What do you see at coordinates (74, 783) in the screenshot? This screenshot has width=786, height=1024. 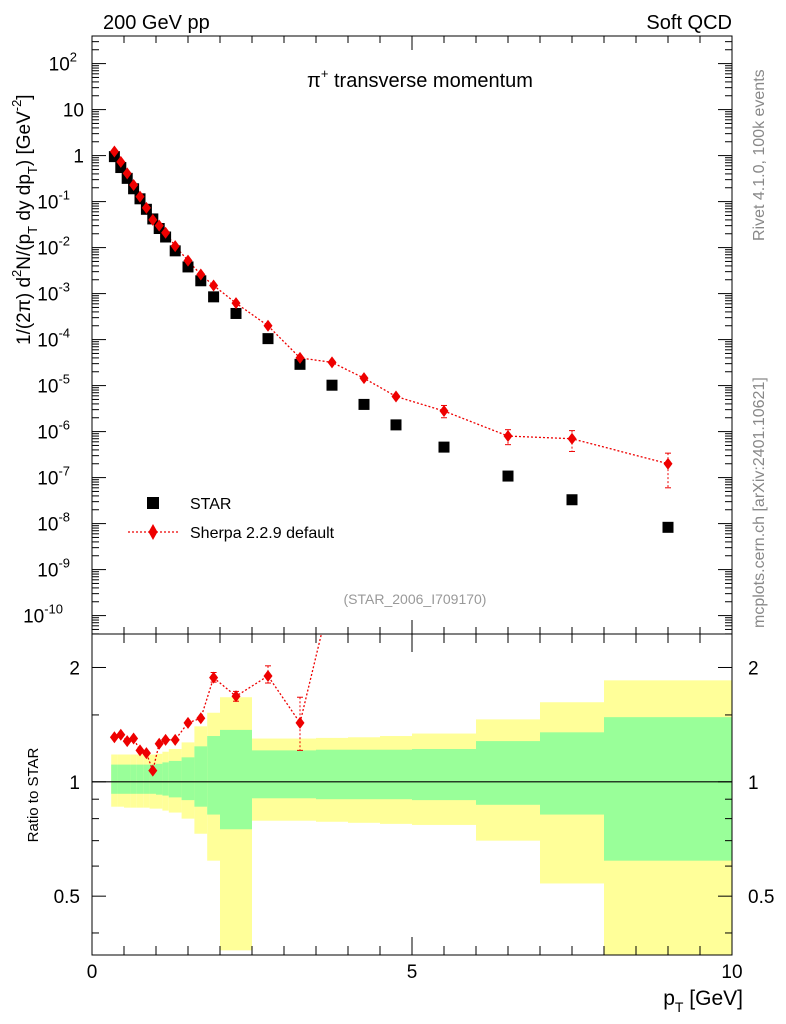 I see `ratio-y-tick-label: 1` at bounding box center [74, 783].